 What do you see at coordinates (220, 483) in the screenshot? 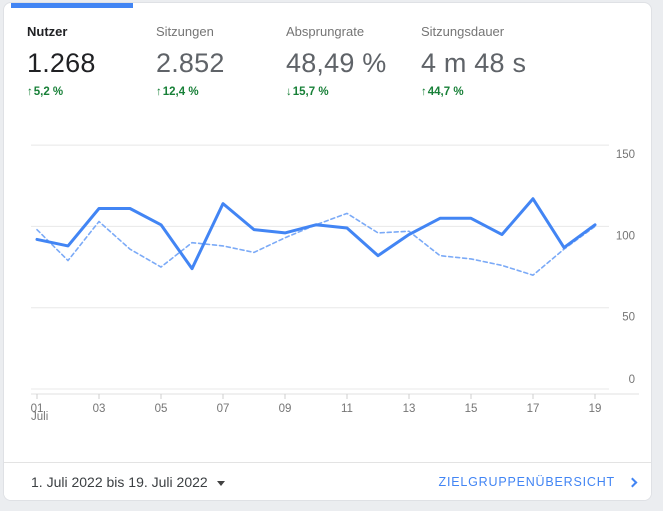
I see `dropdown-caret-icon` at bounding box center [220, 483].